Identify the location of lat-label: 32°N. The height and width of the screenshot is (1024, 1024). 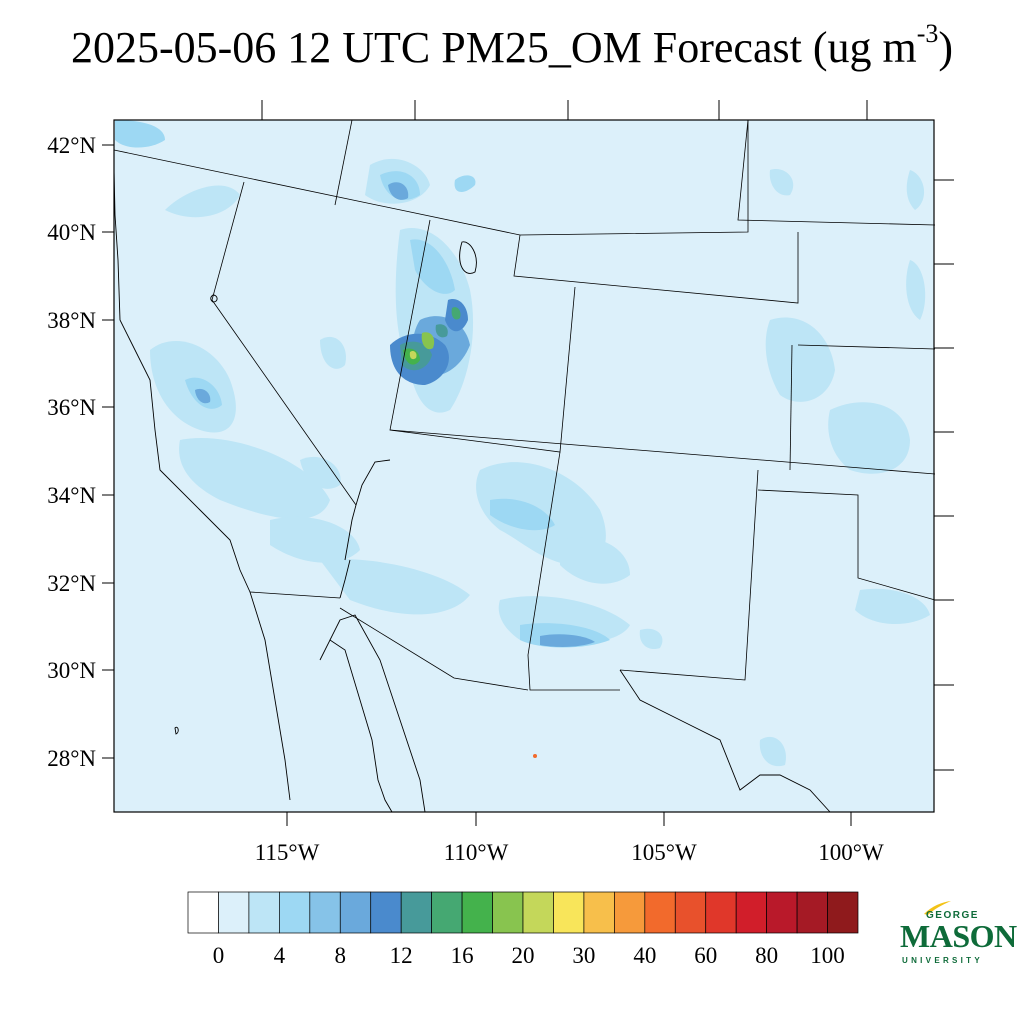
(71, 583).